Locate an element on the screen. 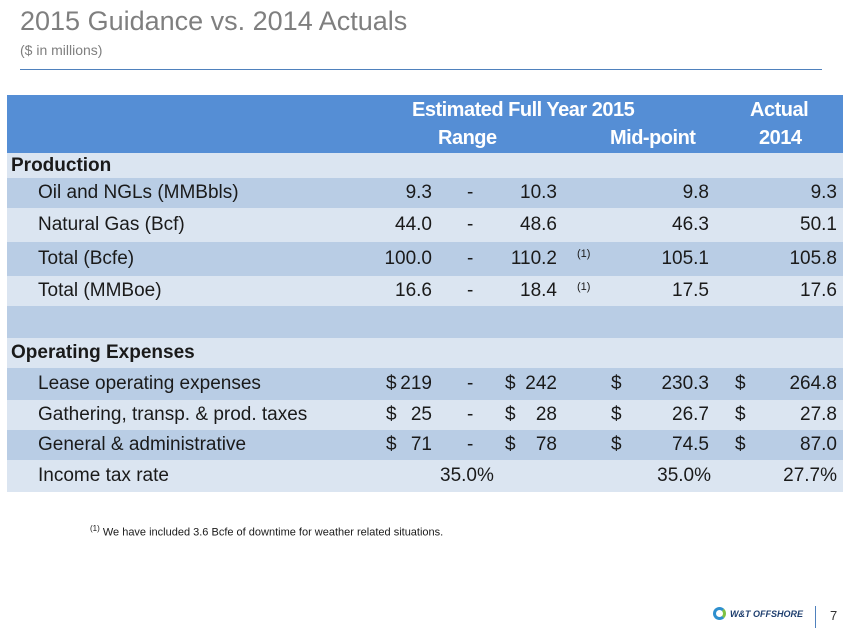  actual-value: 9.3 is located at coordinates (823, 192).